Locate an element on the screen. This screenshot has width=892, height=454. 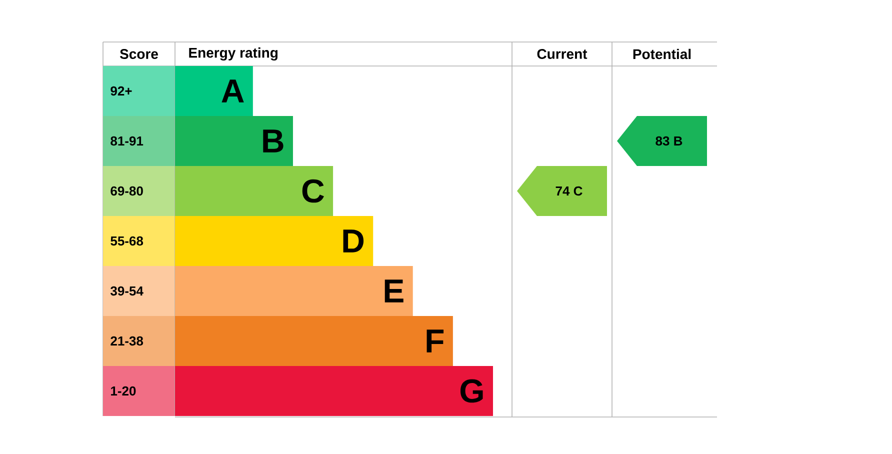
annotation: D is located at coordinates (353, 241).